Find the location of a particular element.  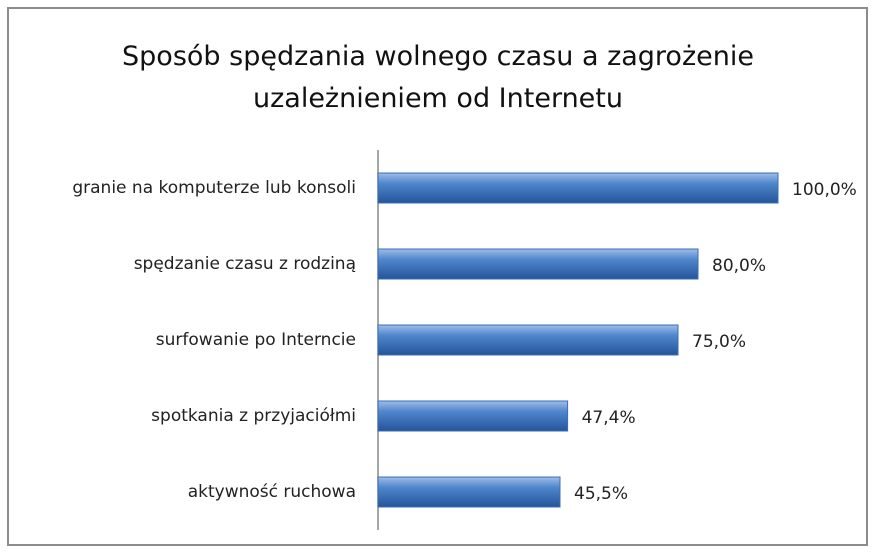

category-label: spędzanie czasu z rodziną is located at coordinates (245, 264).